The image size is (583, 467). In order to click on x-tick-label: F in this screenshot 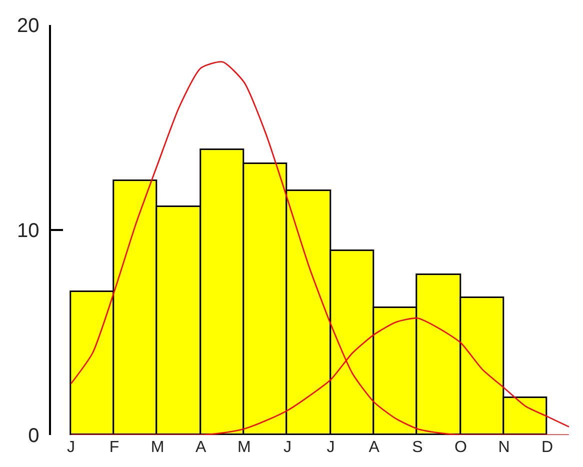, I will do `click(114, 447)`.